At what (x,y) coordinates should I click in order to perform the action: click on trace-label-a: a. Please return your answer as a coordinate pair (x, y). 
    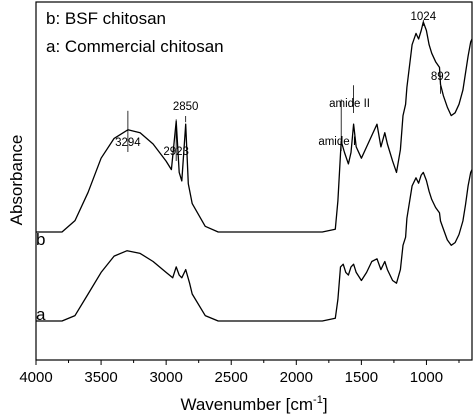
    Looking at the image, I should click on (41, 314).